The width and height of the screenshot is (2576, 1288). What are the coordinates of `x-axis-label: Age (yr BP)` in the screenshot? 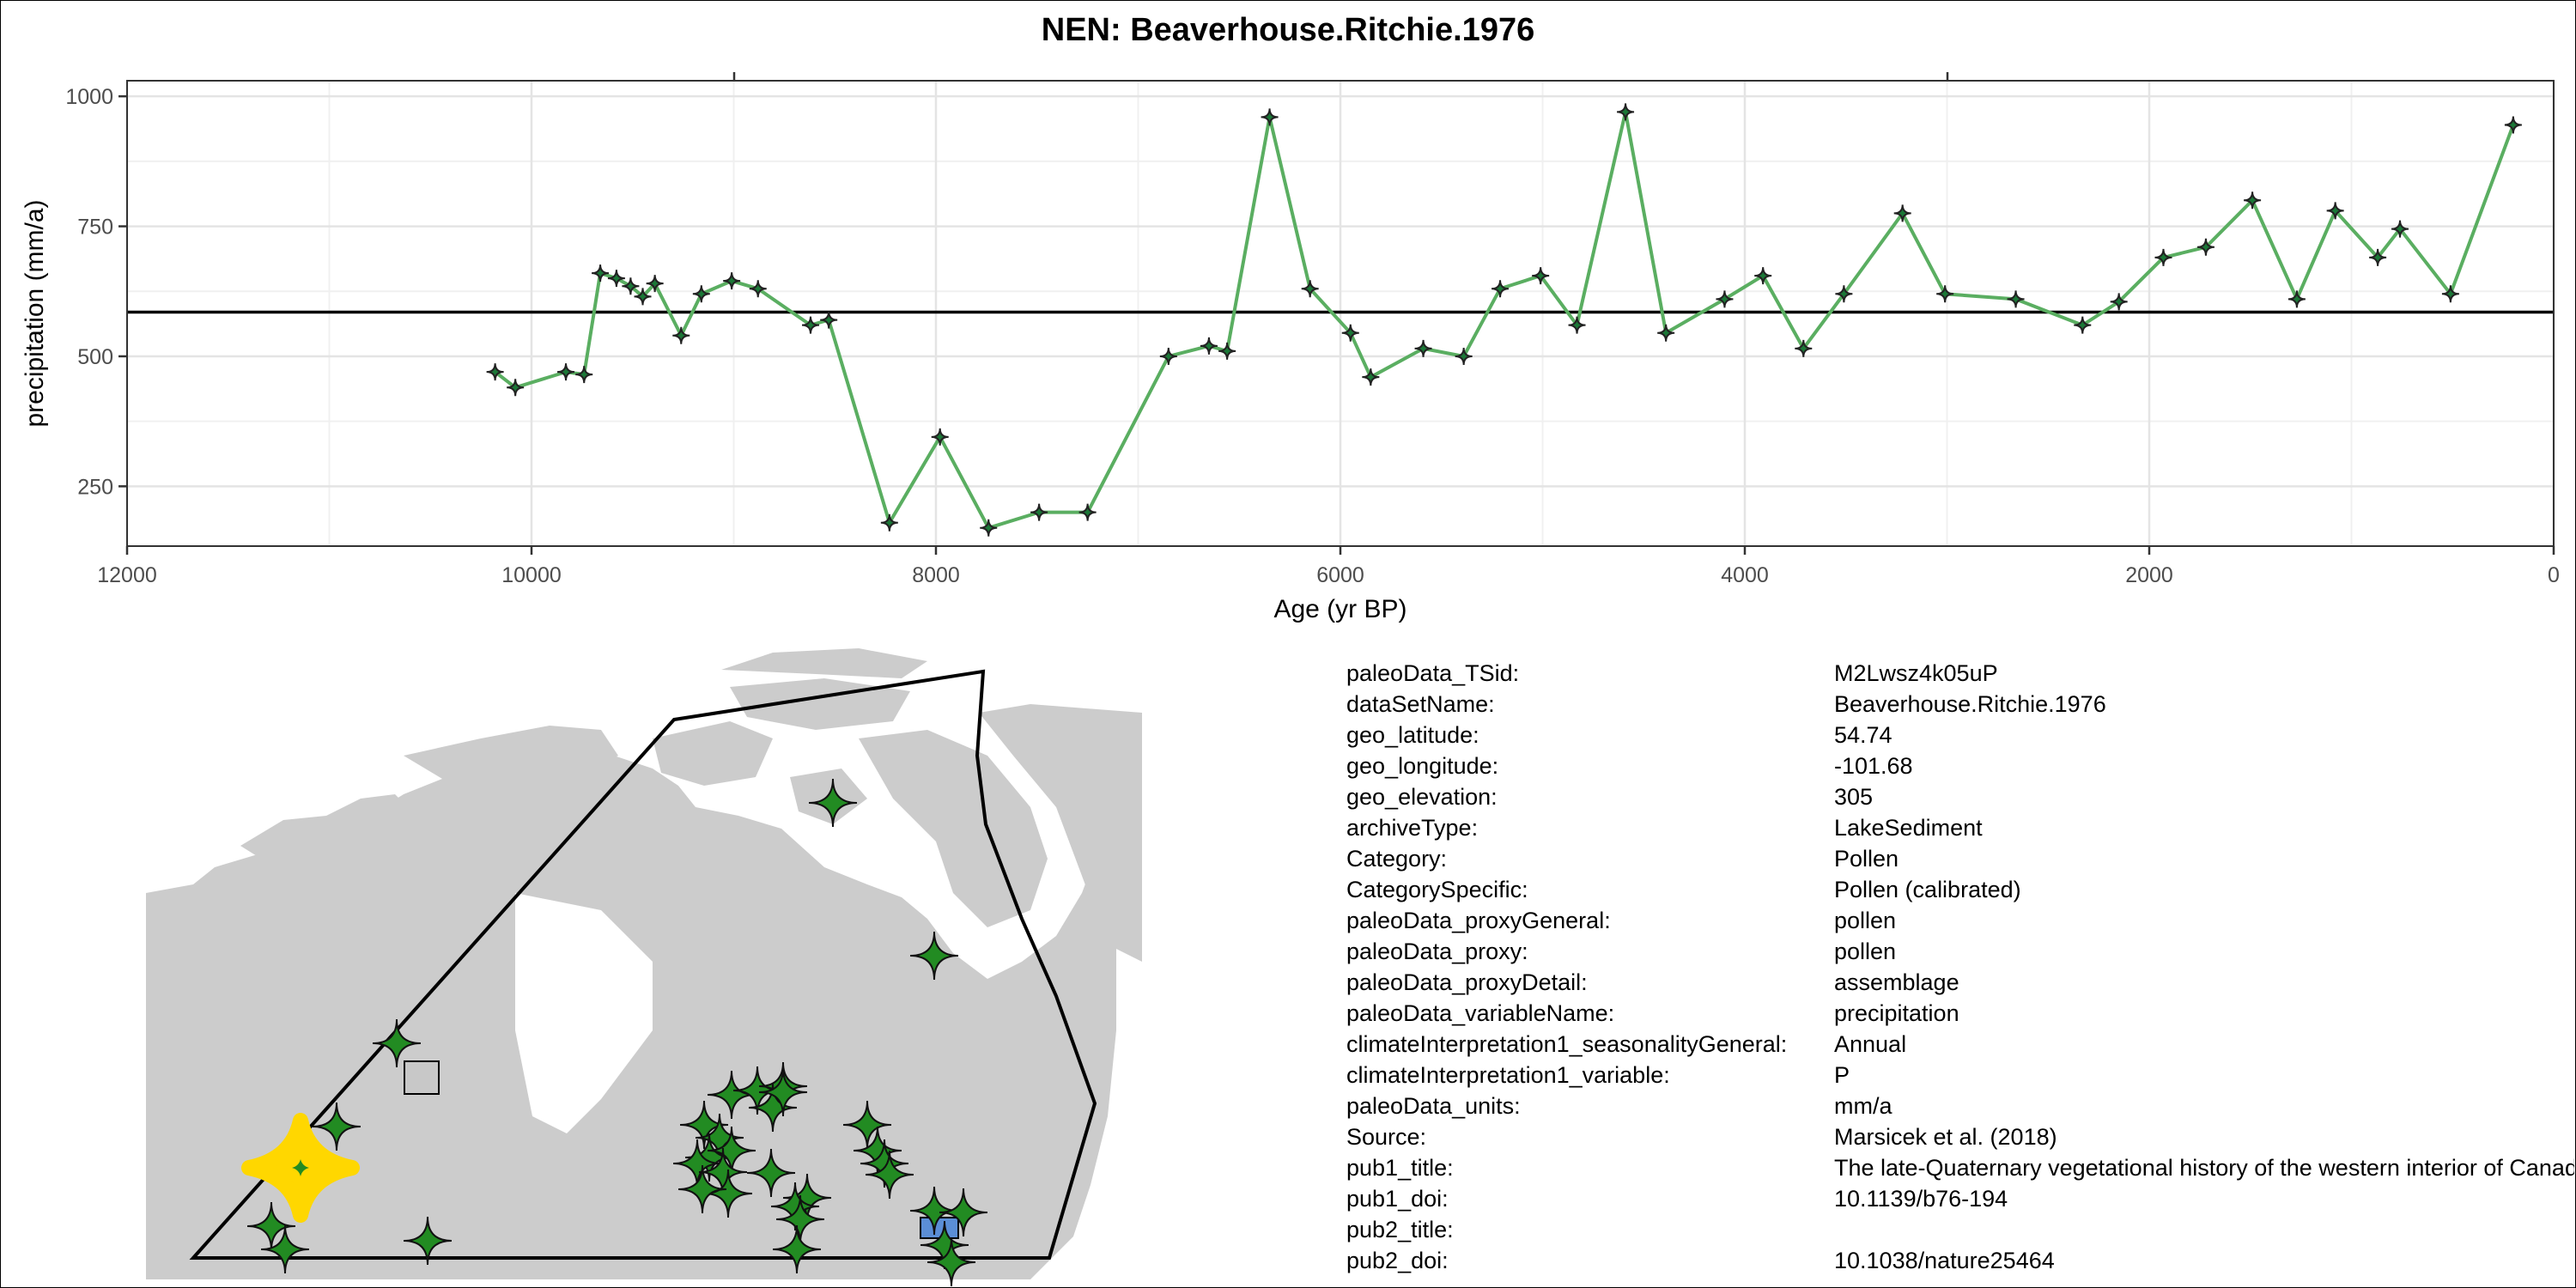 It's located at (1339, 609).